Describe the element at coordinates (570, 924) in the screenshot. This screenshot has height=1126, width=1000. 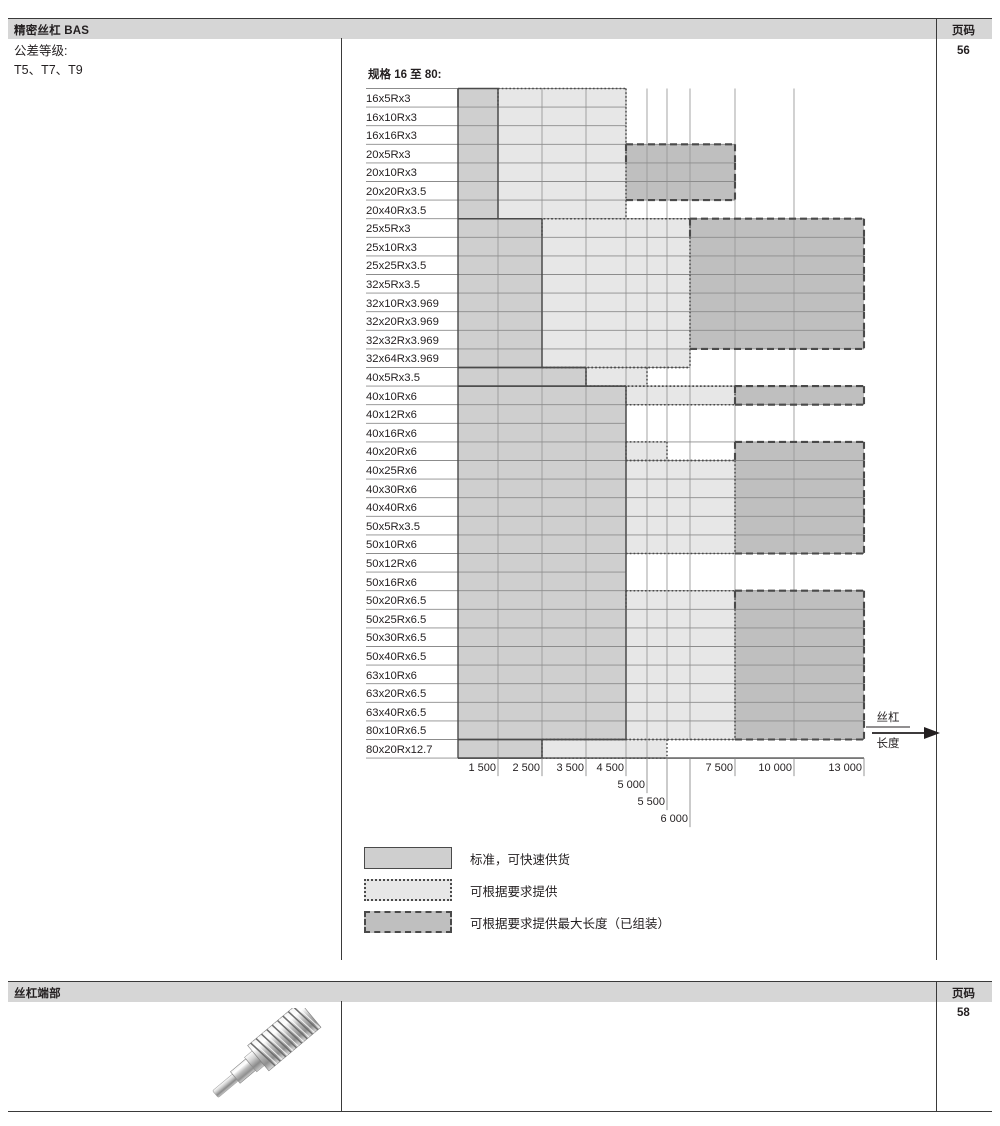
I see `legend-label-max-length: 可根据要求提供最大长度（已组装）` at that location.